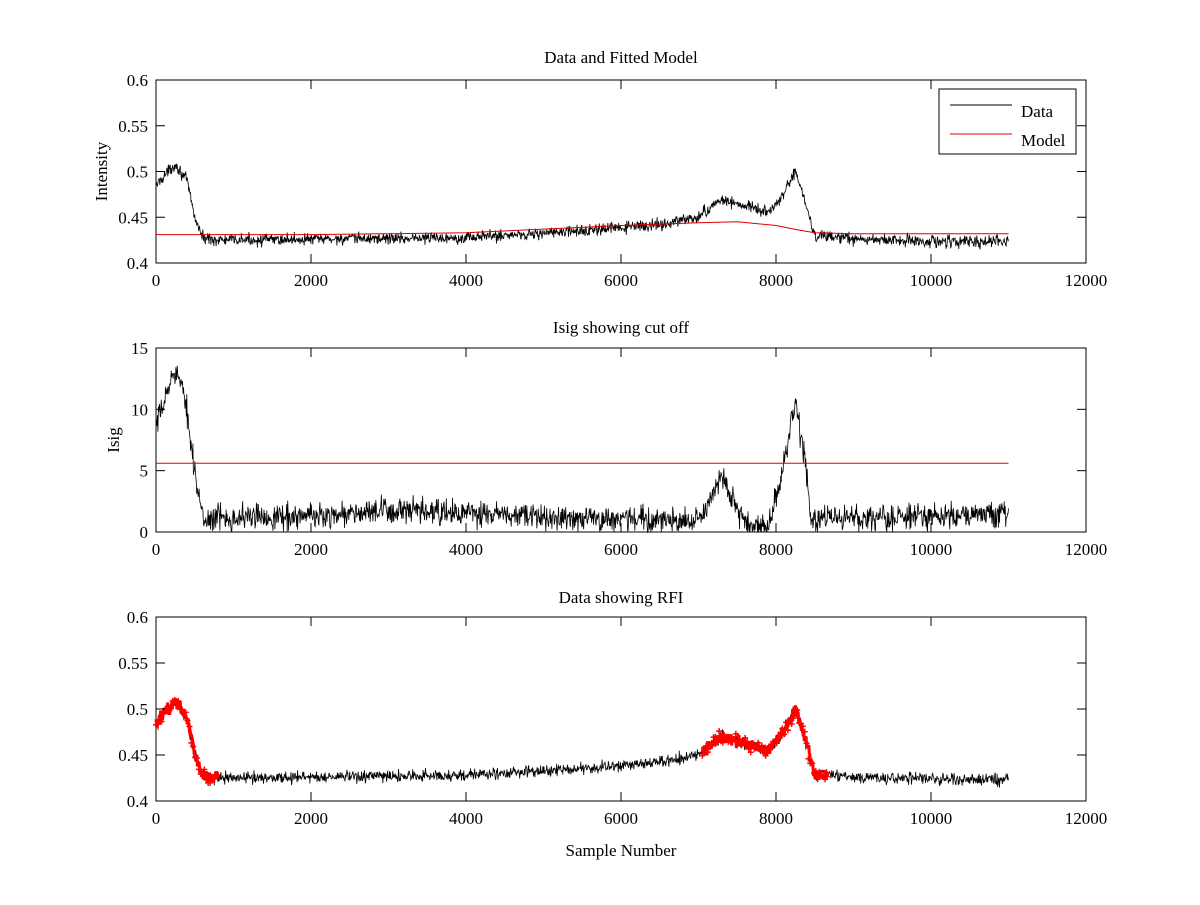 The width and height of the screenshot is (1200, 905). Describe the element at coordinates (621, 327) in the screenshot. I see `chart-title: Isig showing cut off` at that location.